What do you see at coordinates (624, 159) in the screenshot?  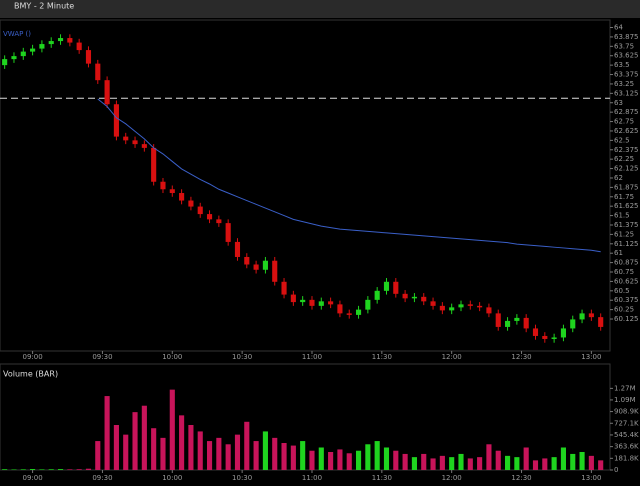 I see `y-tick-label: 62.25` at bounding box center [624, 159].